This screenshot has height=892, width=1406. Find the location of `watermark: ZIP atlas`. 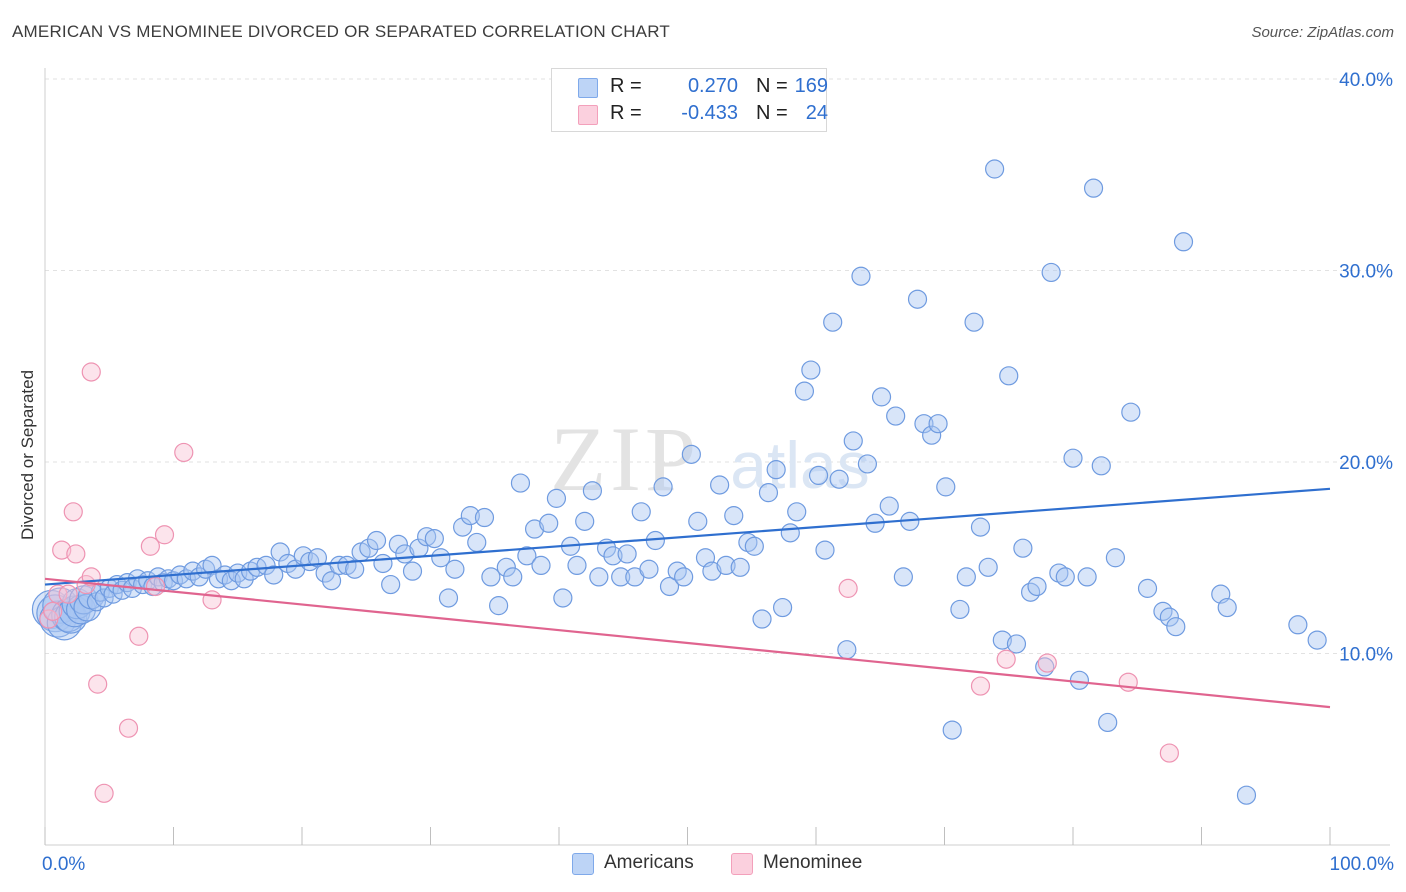

watermark: ZIP atlas is located at coordinates (710, 459).